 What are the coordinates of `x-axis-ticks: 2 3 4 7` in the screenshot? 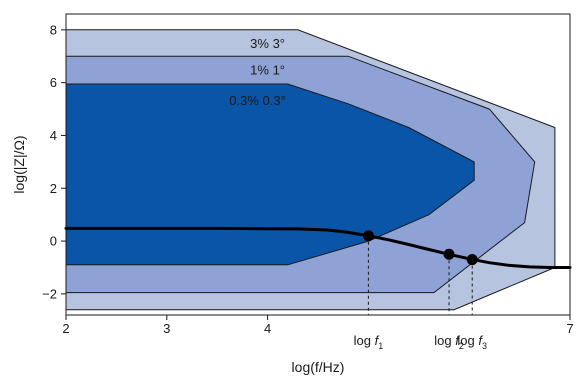 It's located at (318, 325).